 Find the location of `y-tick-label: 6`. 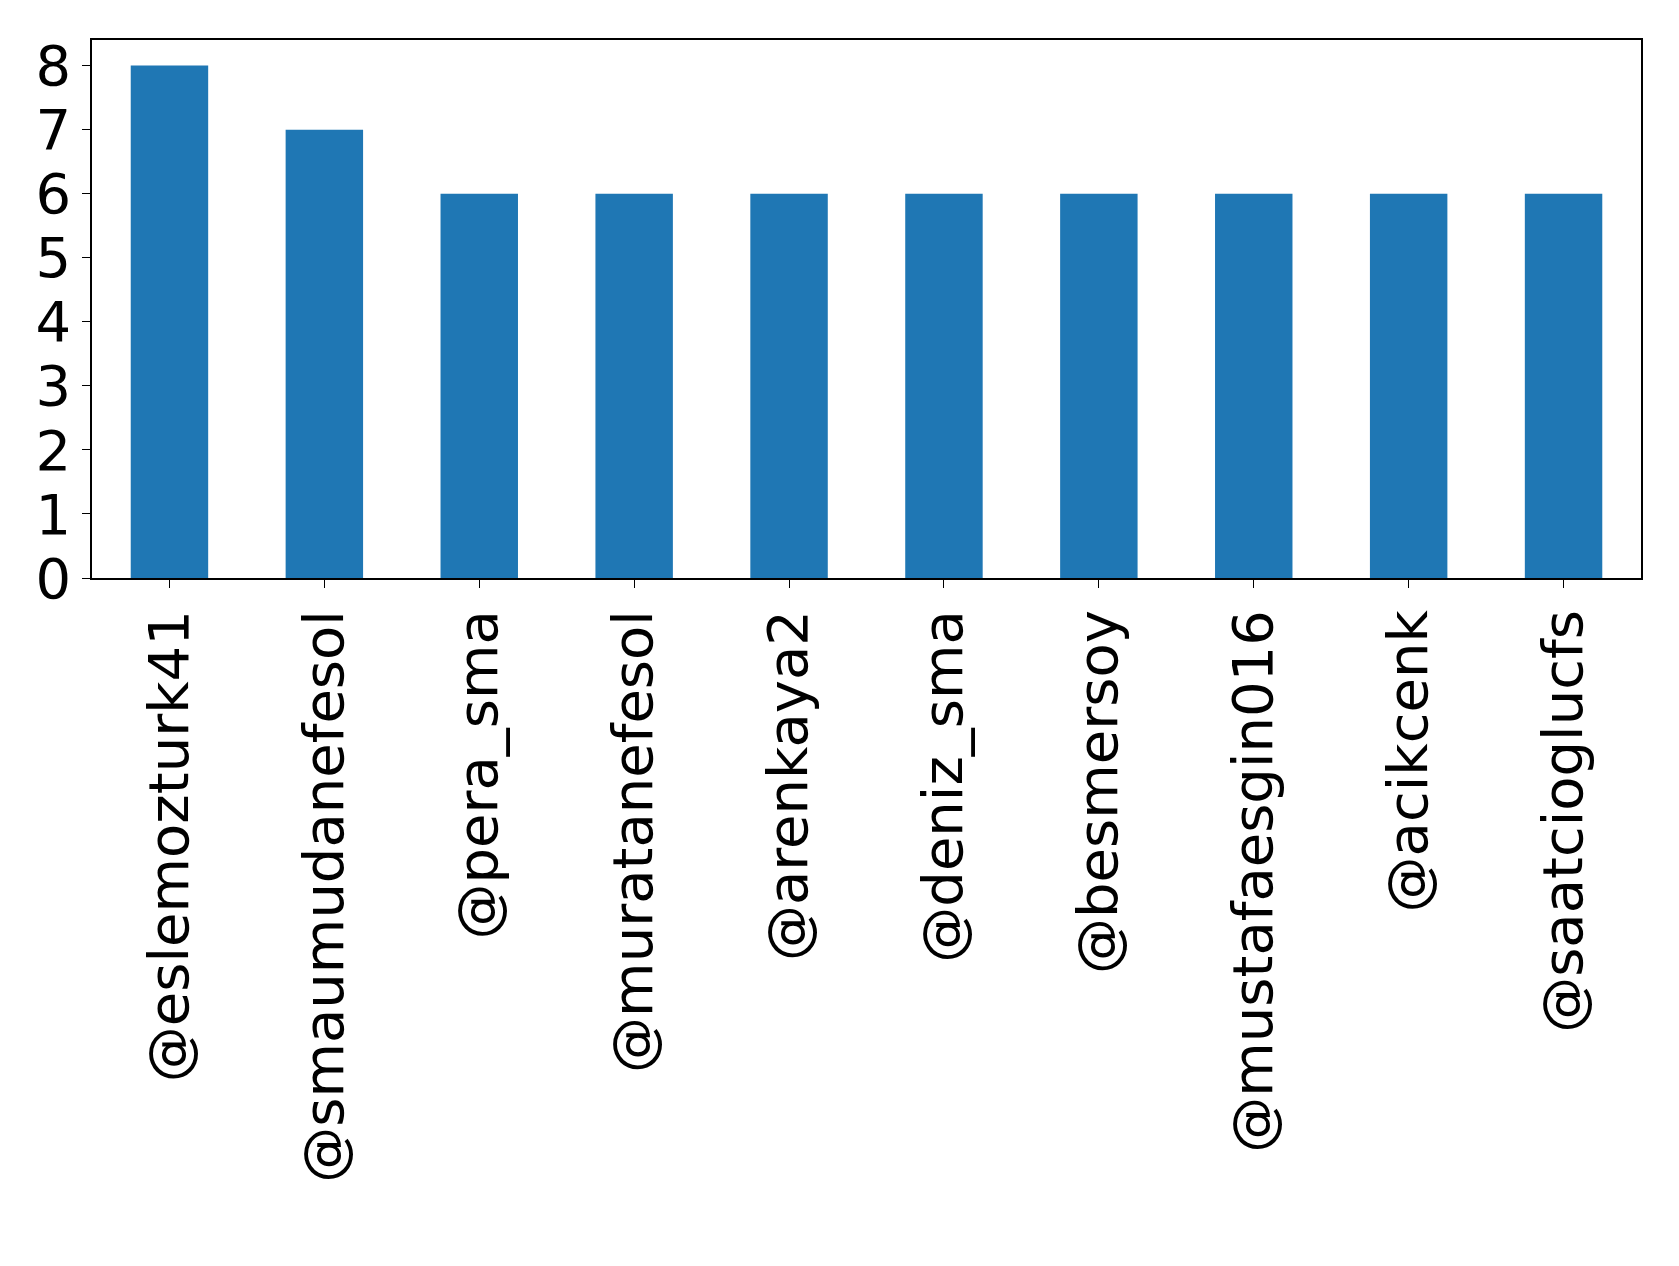

y-tick-label: 6 is located at coordinates (53, 194).